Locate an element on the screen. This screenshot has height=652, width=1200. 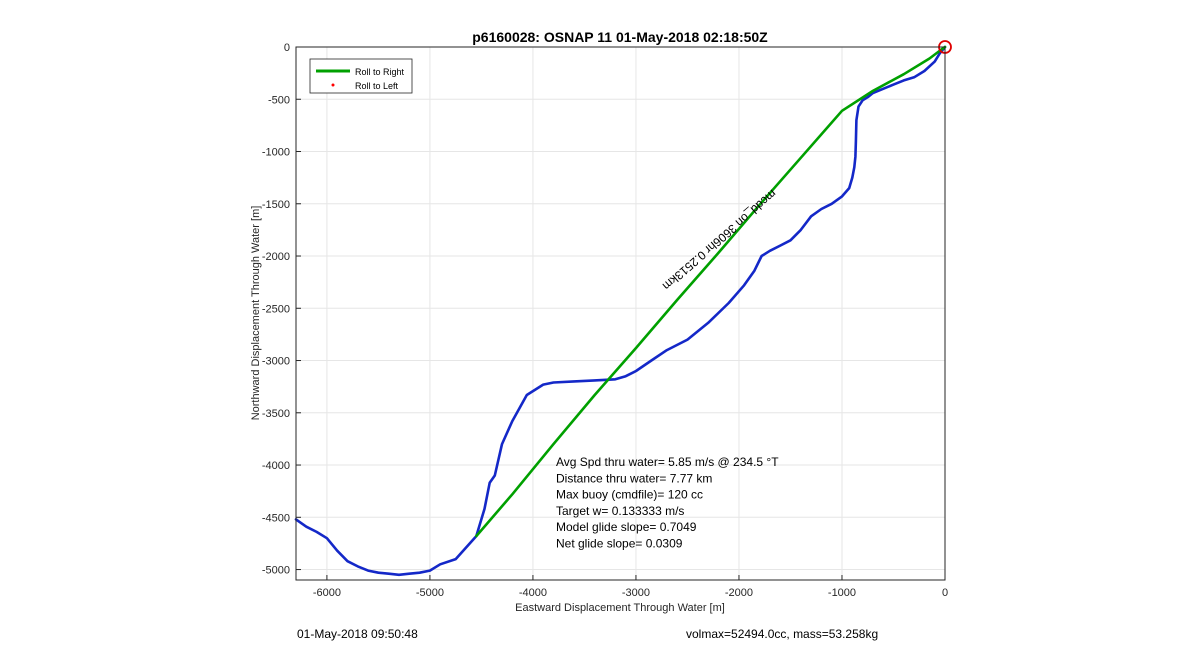
x-tick-label: -5000 is located at coordinates (430, 593).